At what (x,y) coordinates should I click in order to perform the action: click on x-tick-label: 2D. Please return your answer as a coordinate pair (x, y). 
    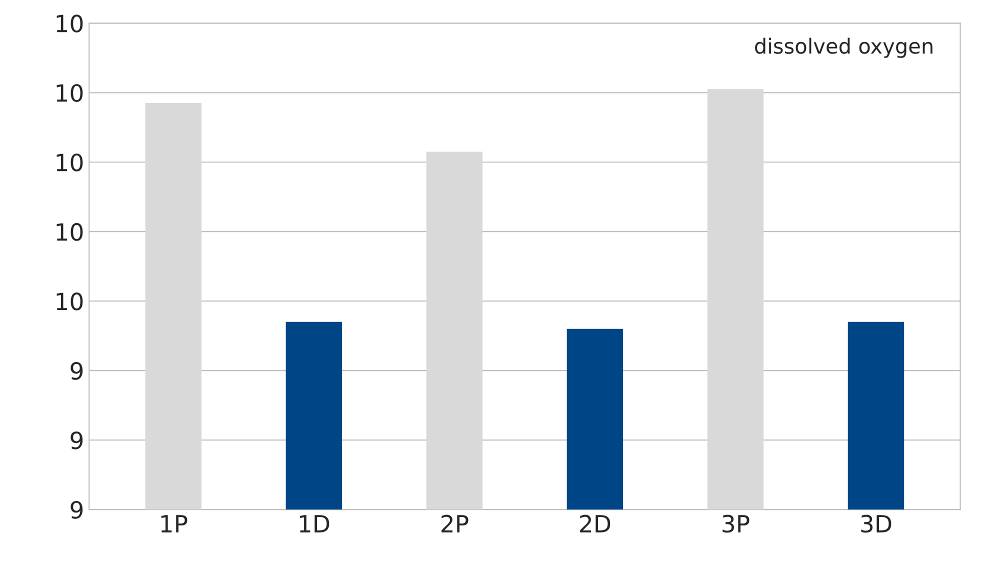
    Looking at the image, I should click on (595, 523).